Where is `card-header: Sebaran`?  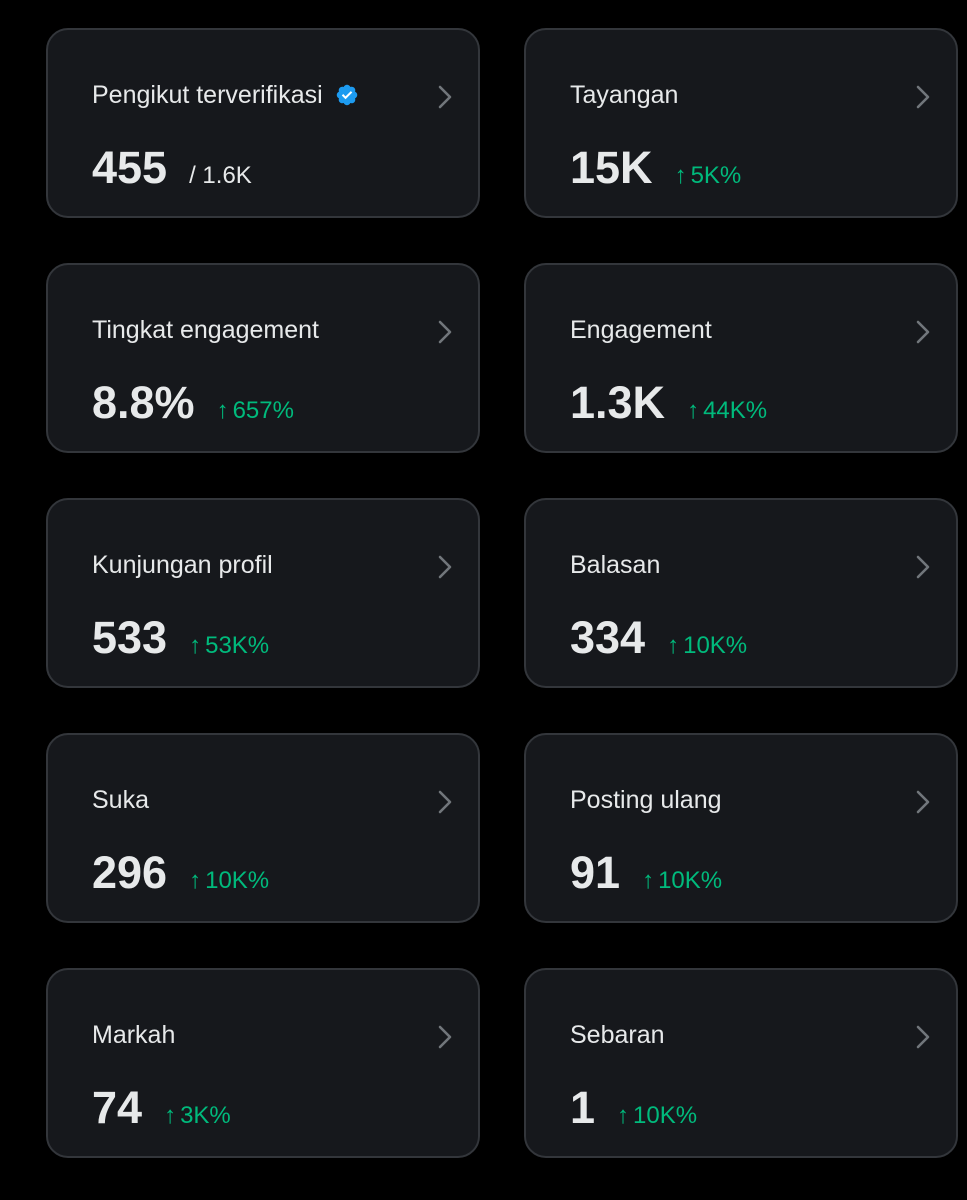 card-header: Sebaran is located at coordinates (617, 1035).